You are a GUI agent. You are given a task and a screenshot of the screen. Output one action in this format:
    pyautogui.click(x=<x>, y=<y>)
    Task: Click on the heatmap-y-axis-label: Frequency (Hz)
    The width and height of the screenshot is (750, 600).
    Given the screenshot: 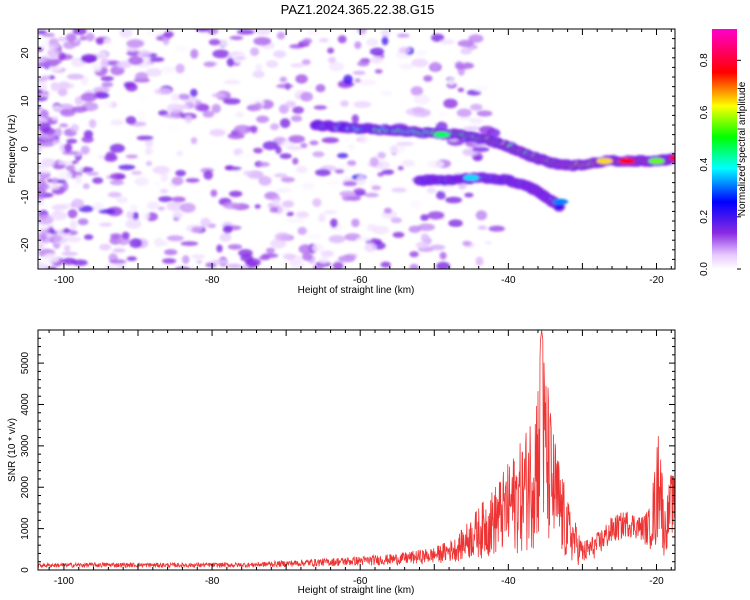 What is the action you would take?
    pyautogui.click(x=12, y=149)
    